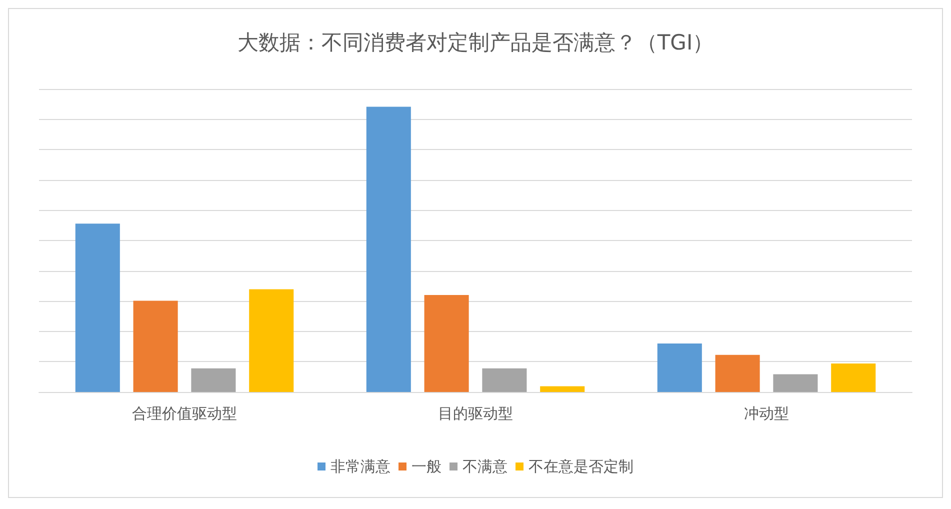 The image size is (951, 509). Describe the element at coordinates (581, 467) in the screenshot. I see `legend-label: 不在意是否定制` at that location.